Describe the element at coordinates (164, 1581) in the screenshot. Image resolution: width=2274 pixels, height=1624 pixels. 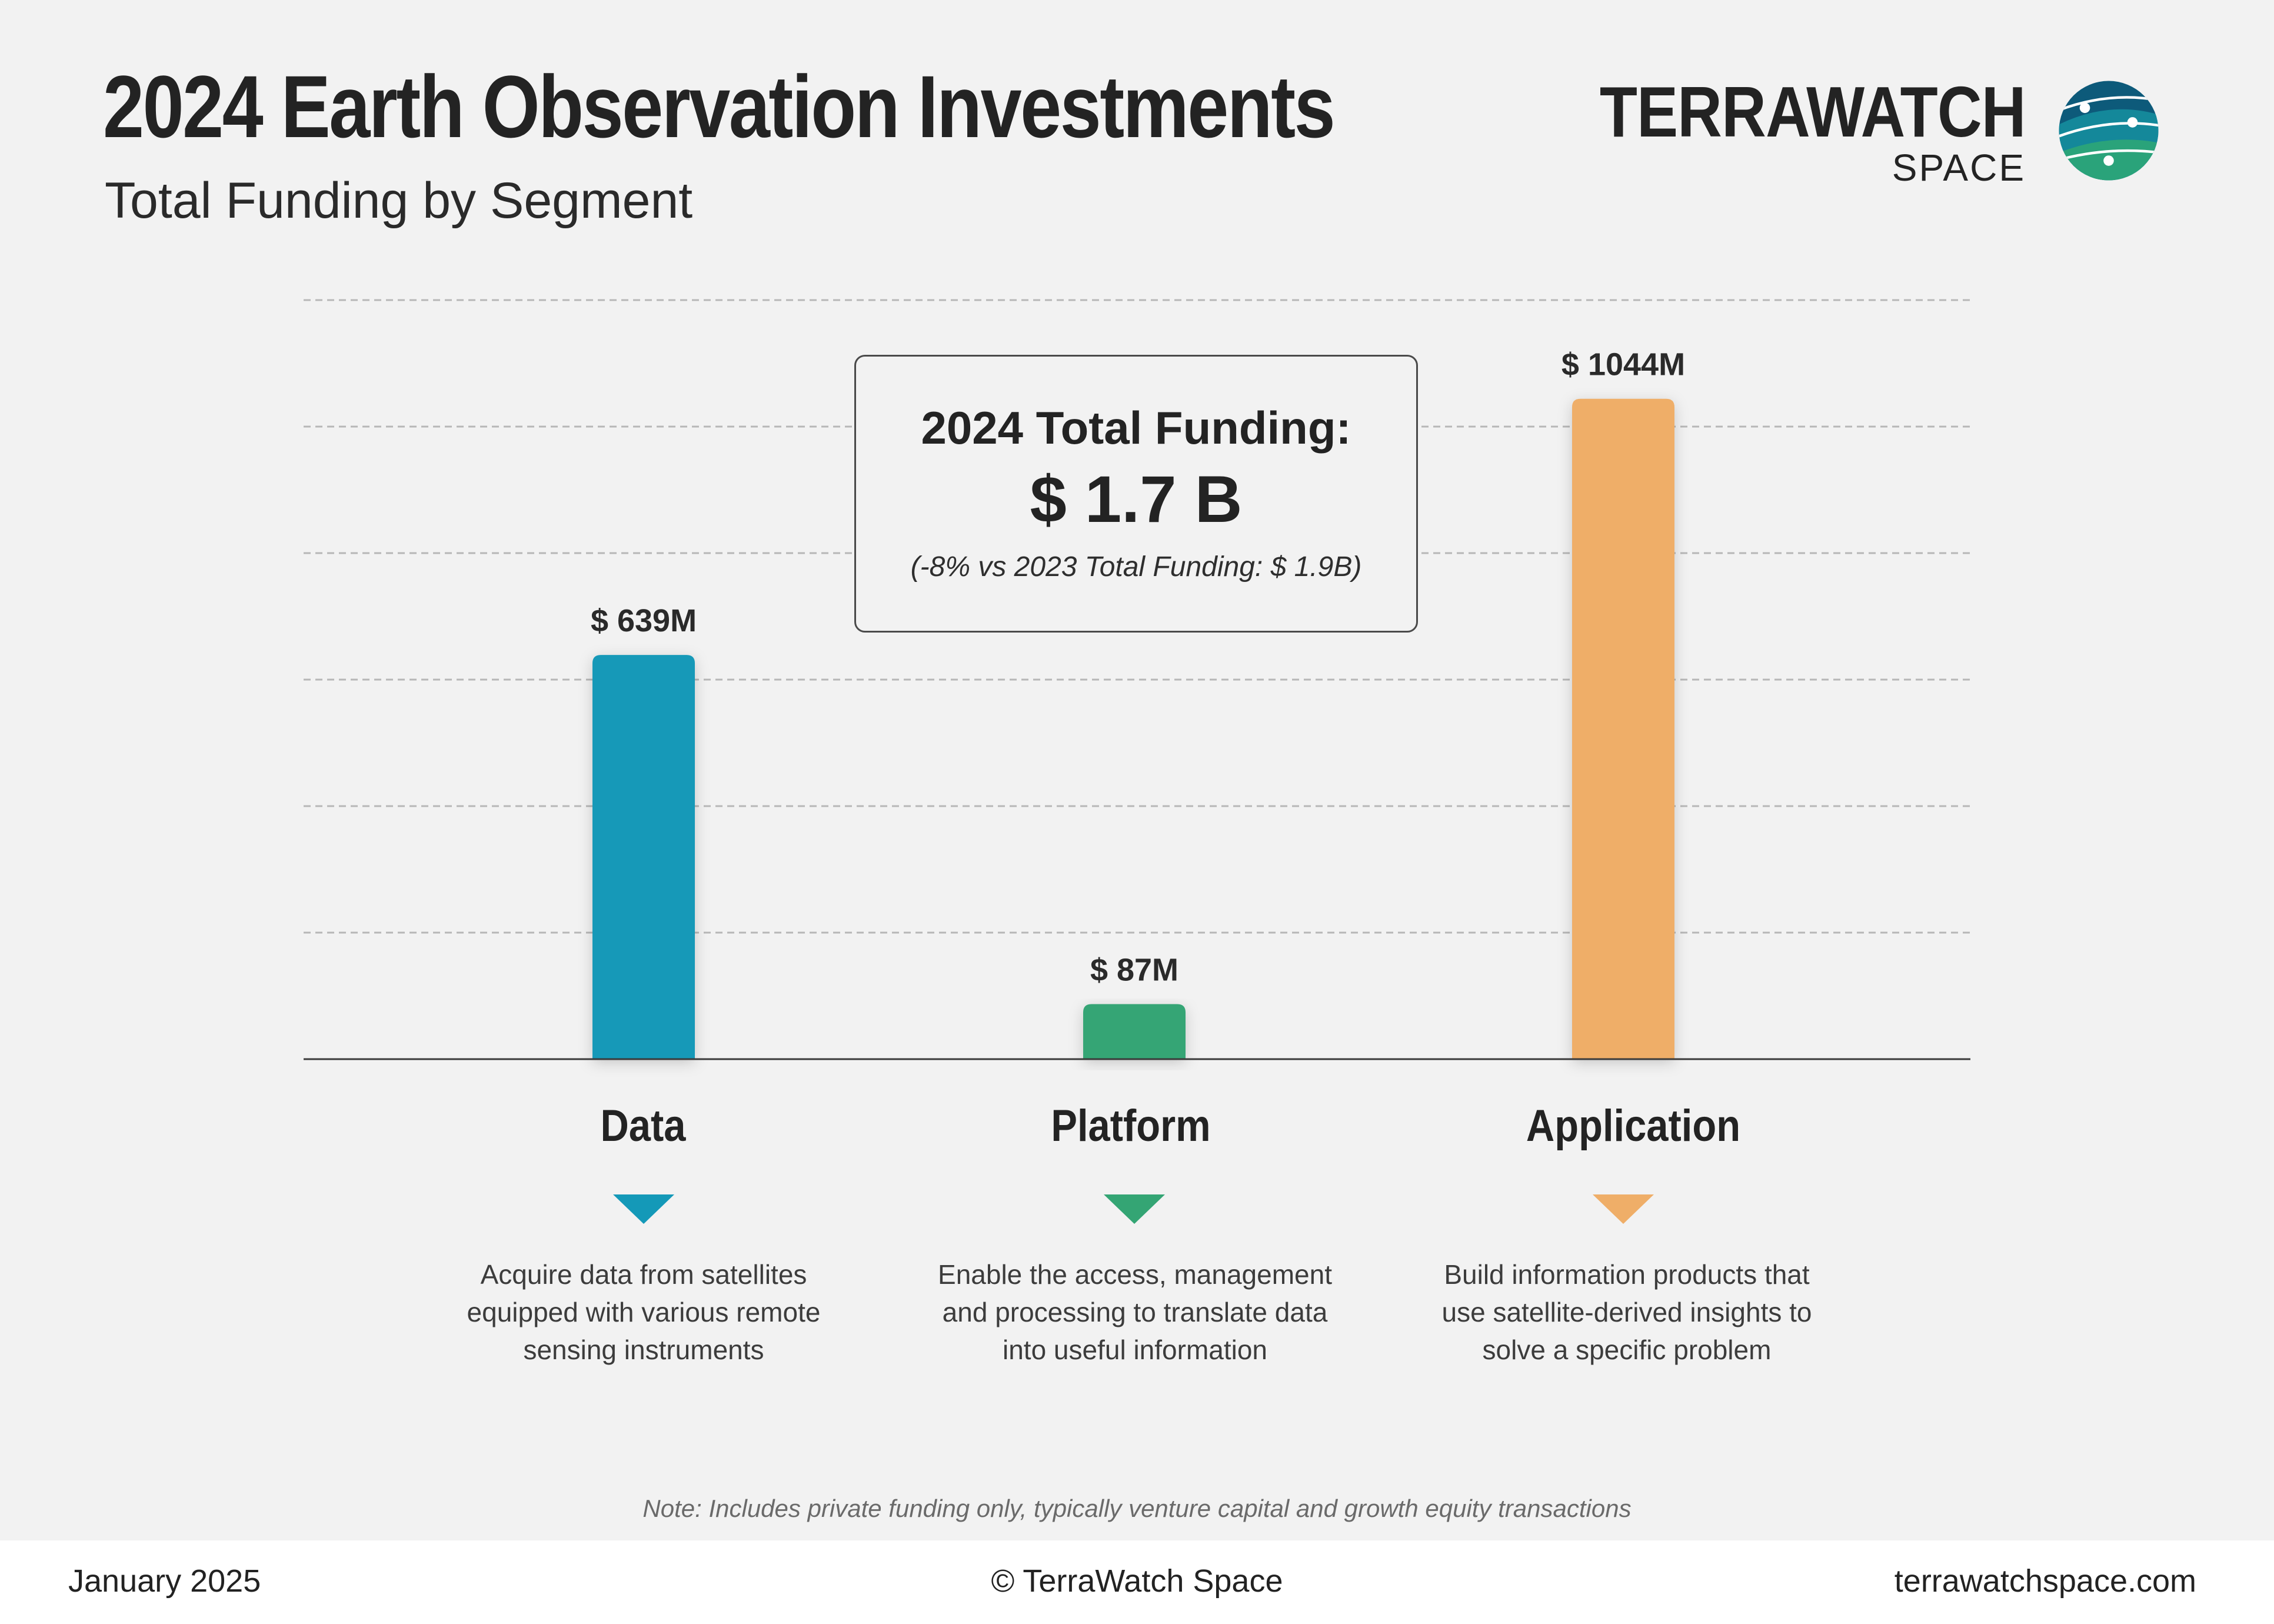
I see `footer-date: January 2025` at that location.